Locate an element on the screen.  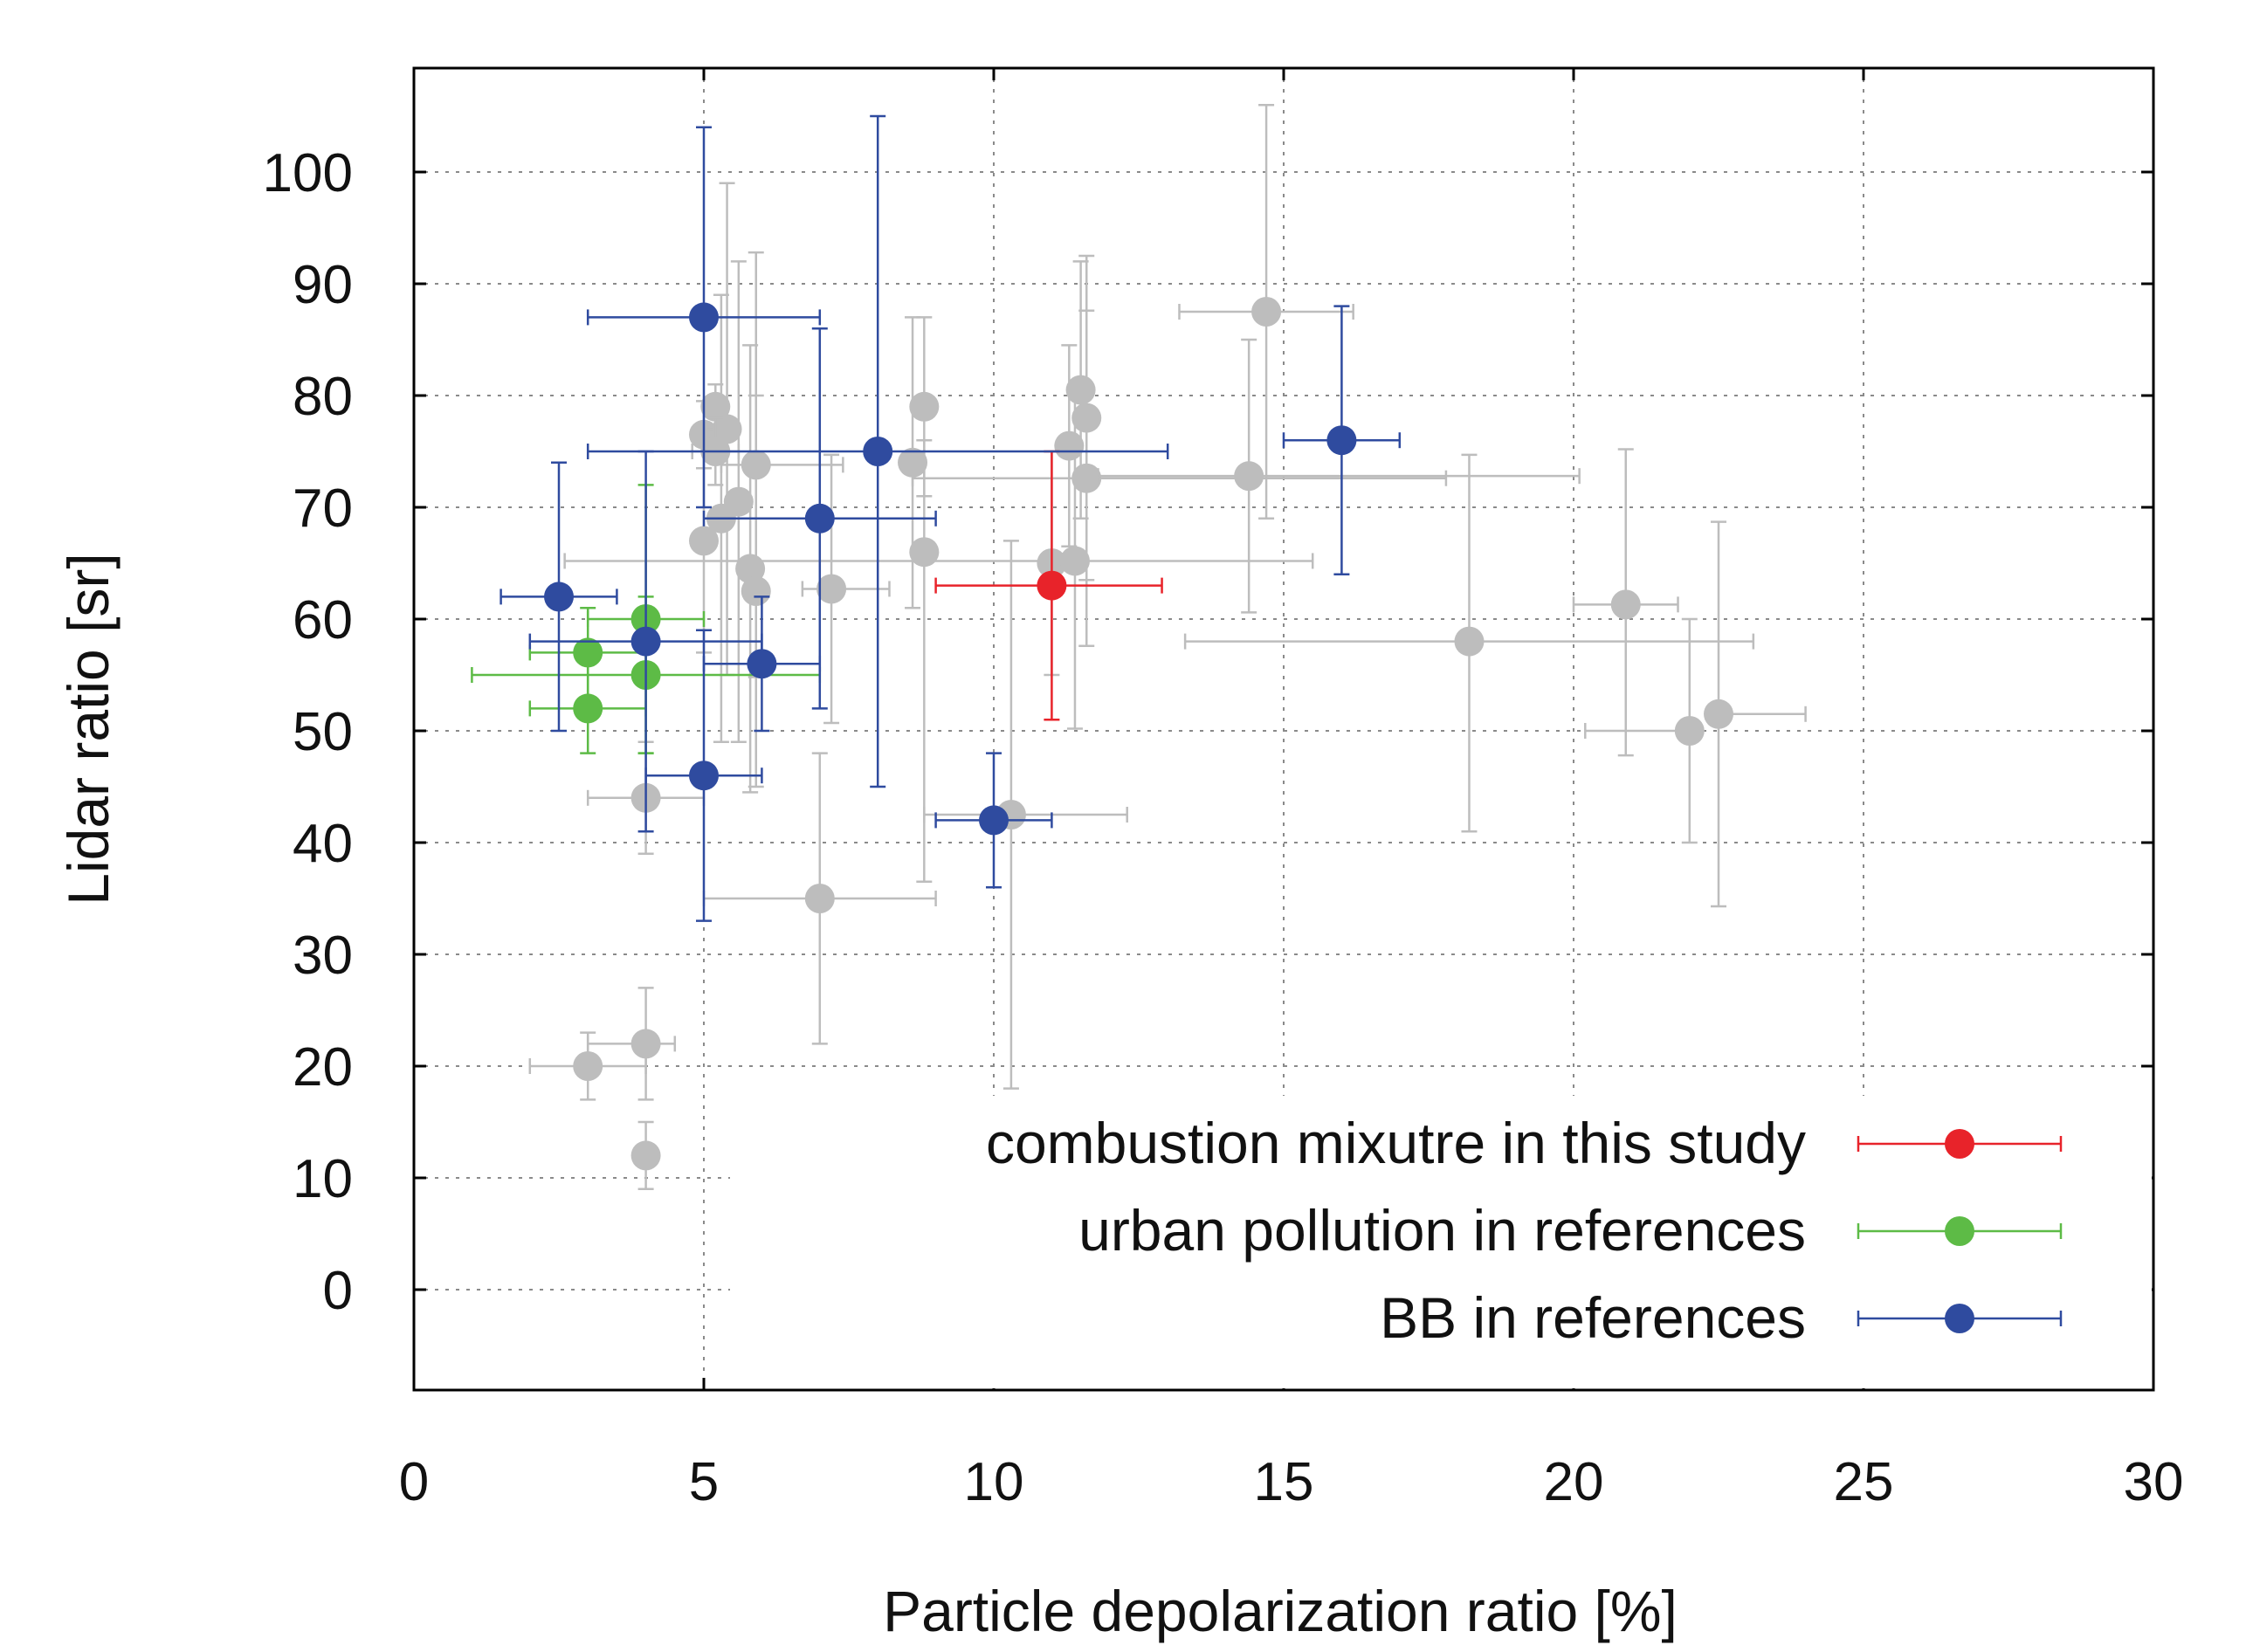
legend-label: combustion mixutre in this study is located at coordinates (1396, 1143).